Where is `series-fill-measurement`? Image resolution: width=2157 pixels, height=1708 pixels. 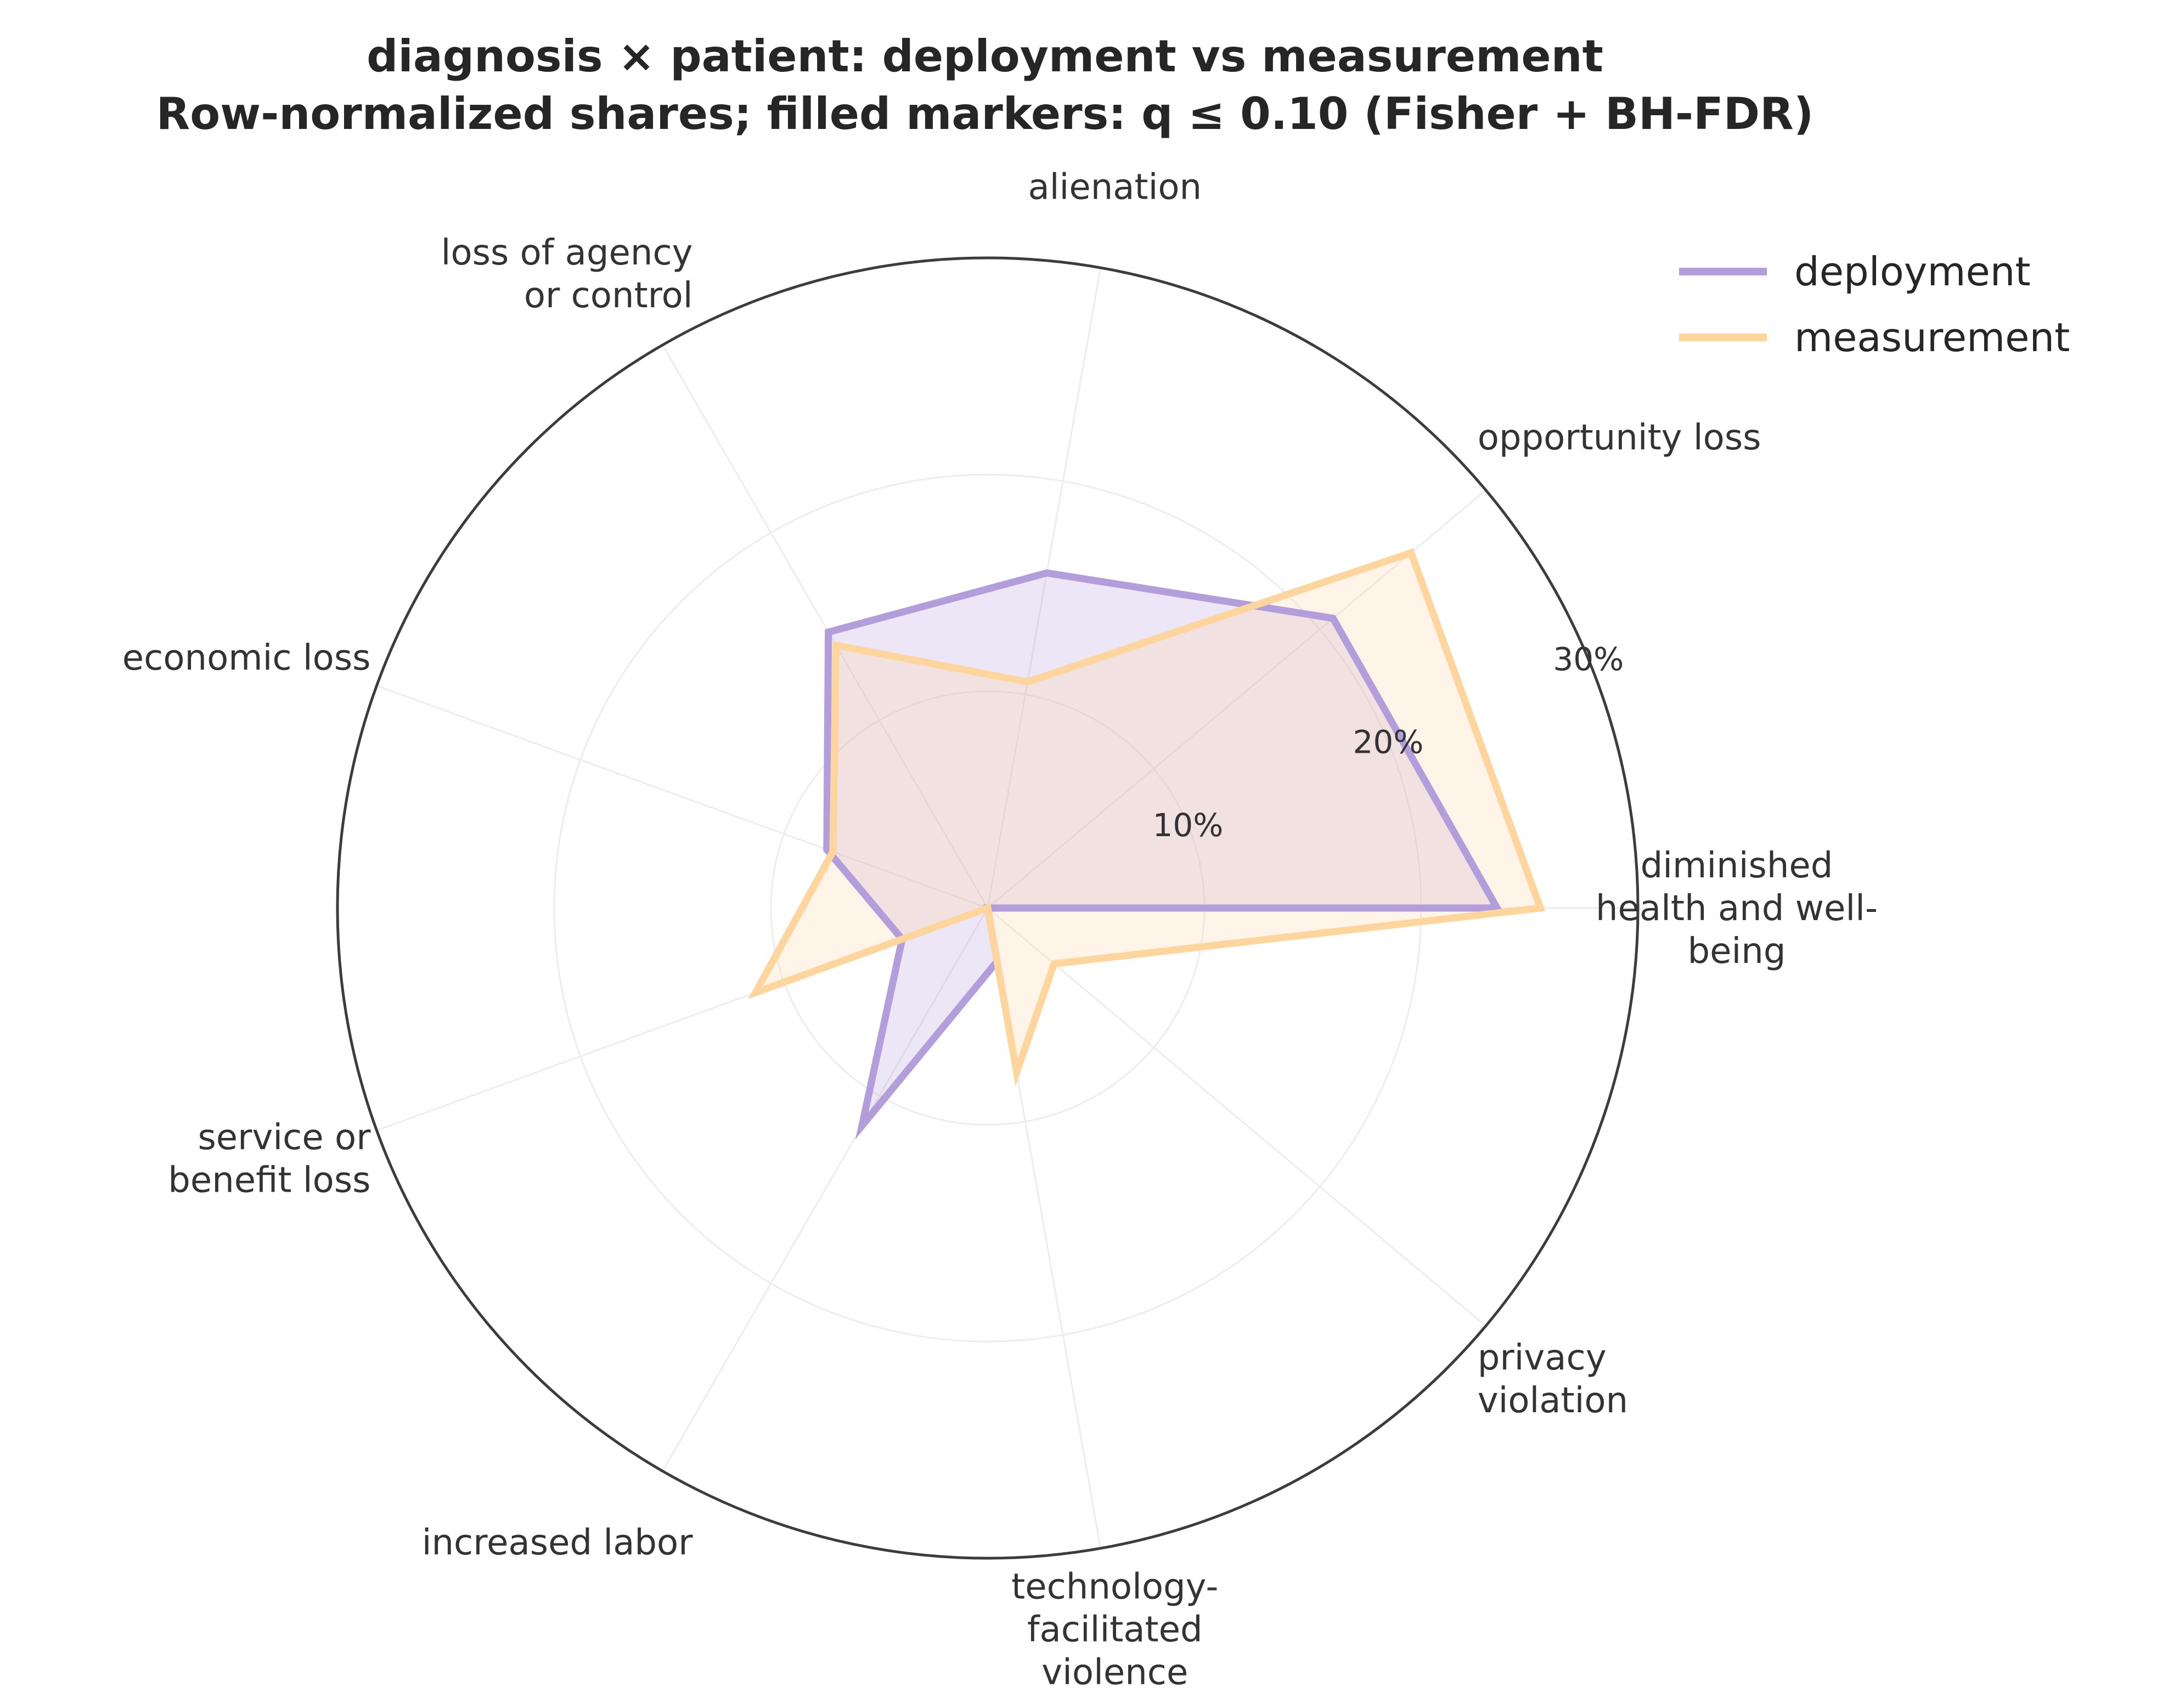
series-fill-measurement is located at coordinates (1148, 813).